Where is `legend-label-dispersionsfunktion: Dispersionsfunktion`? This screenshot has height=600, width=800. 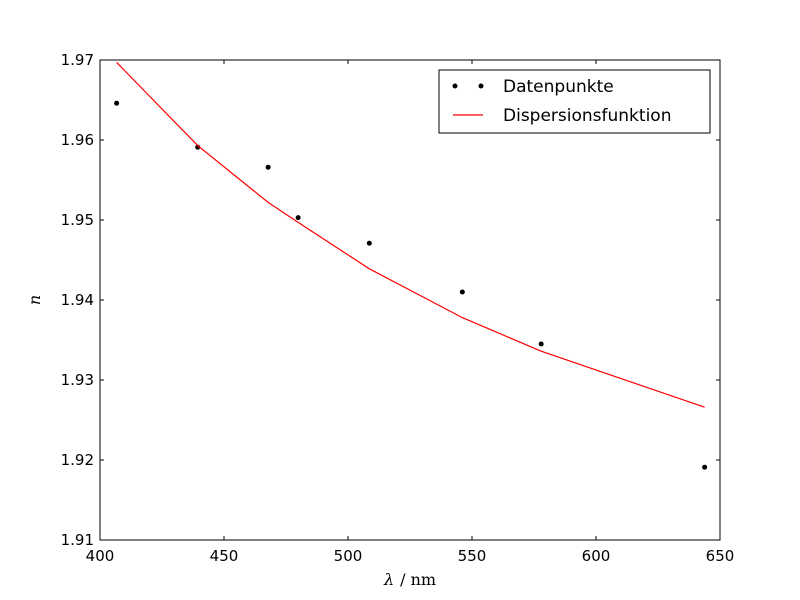 legend-label-dispersionsfunktion: Dispersionsfunktion is located at coordinates (587, 116).